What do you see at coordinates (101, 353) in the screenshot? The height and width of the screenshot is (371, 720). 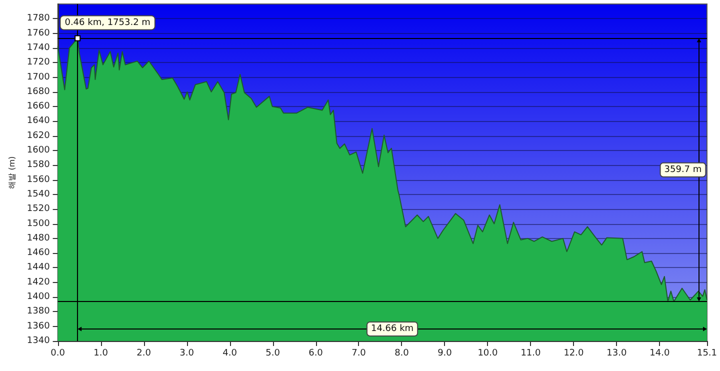 I see `x-tick-label: 1.0` at bounding box center [101, 353].